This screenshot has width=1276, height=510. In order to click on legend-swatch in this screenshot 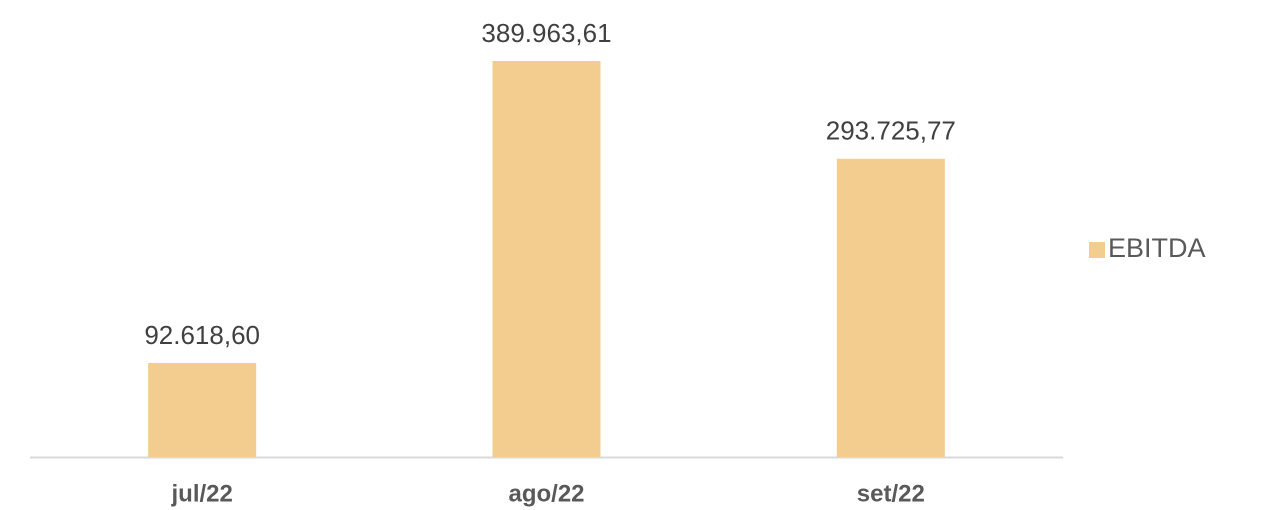, I will do `click(1097, 250)`.